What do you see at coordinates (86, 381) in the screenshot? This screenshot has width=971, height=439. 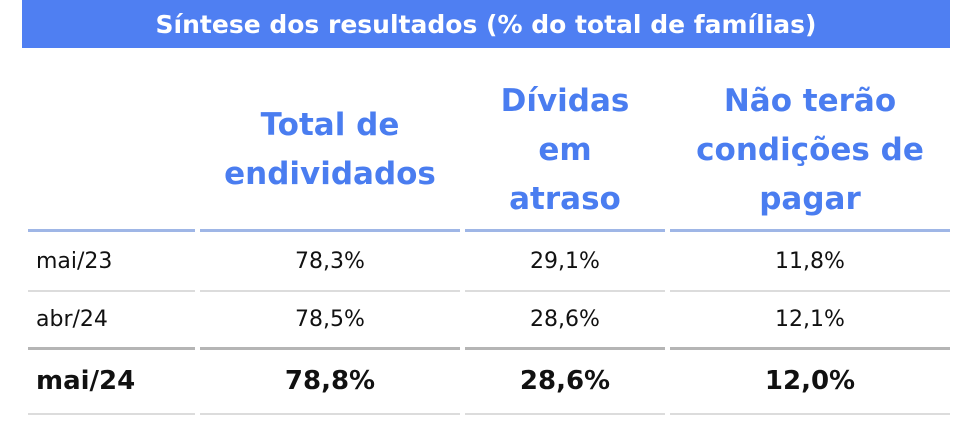 I see `row-label: mai/24` at bounding box center [86, 381].